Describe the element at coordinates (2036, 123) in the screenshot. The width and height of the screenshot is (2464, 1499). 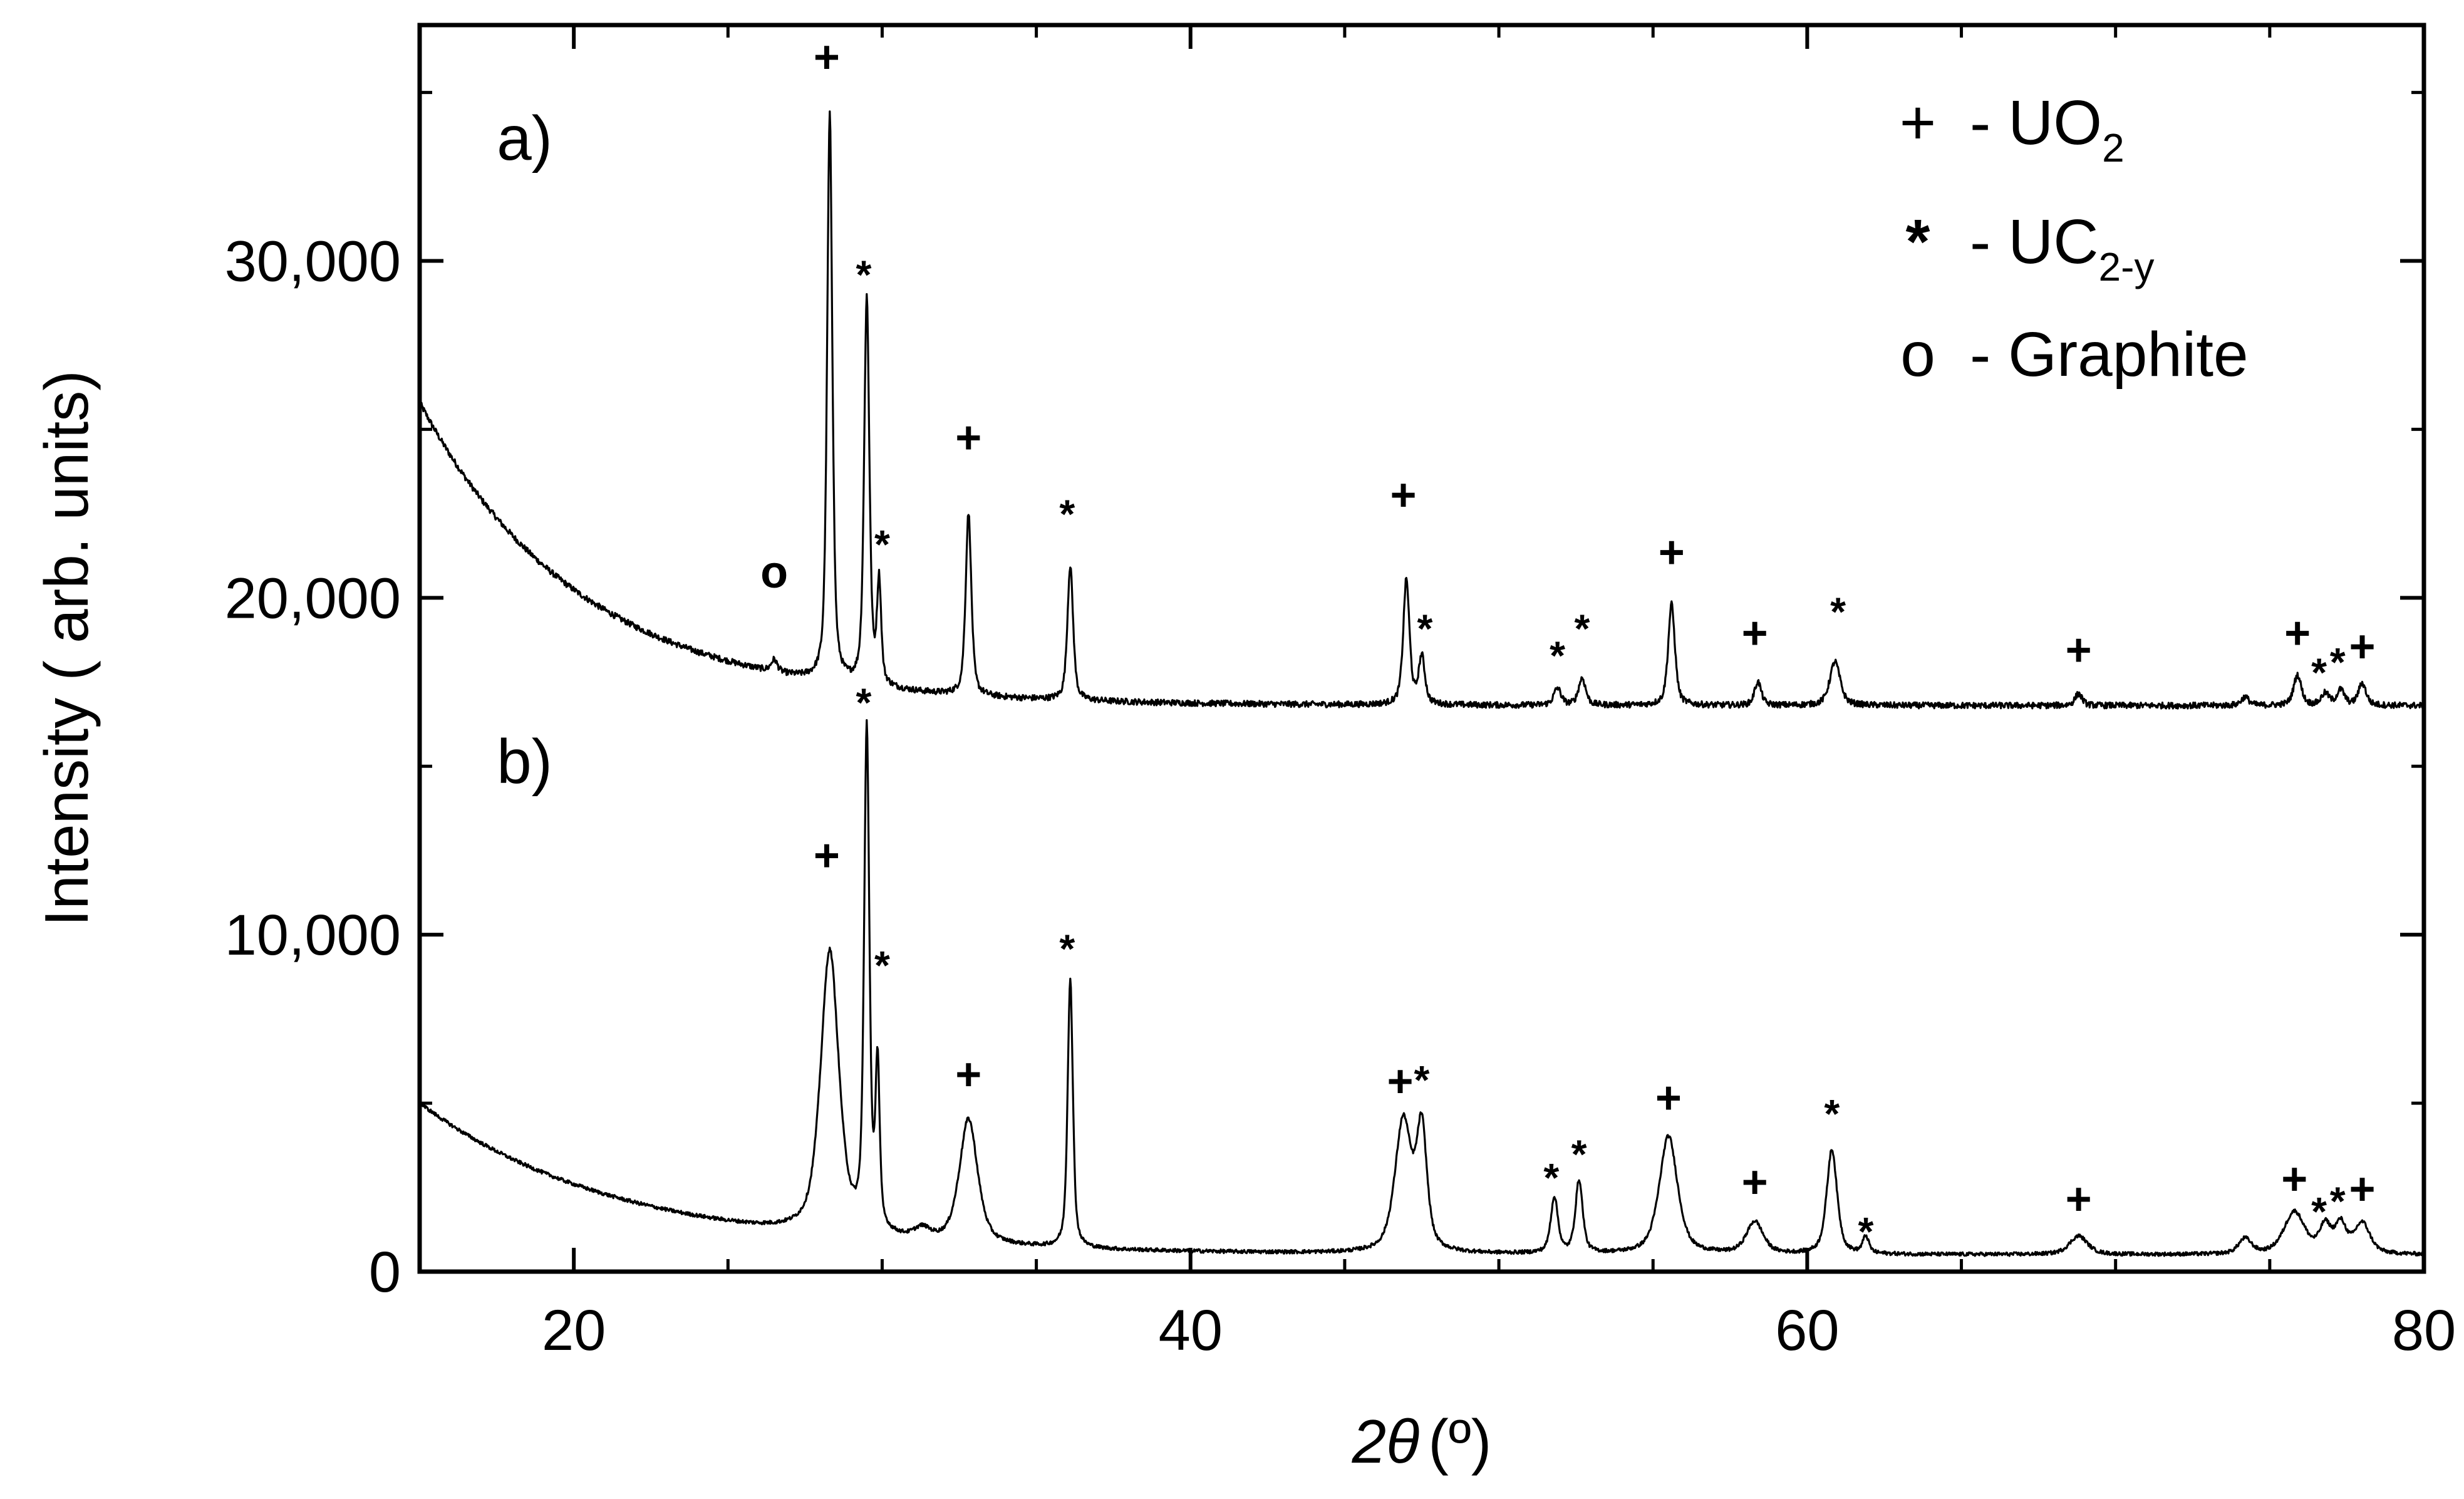
I see `legend-label-uo2-main: - UO` at that location.